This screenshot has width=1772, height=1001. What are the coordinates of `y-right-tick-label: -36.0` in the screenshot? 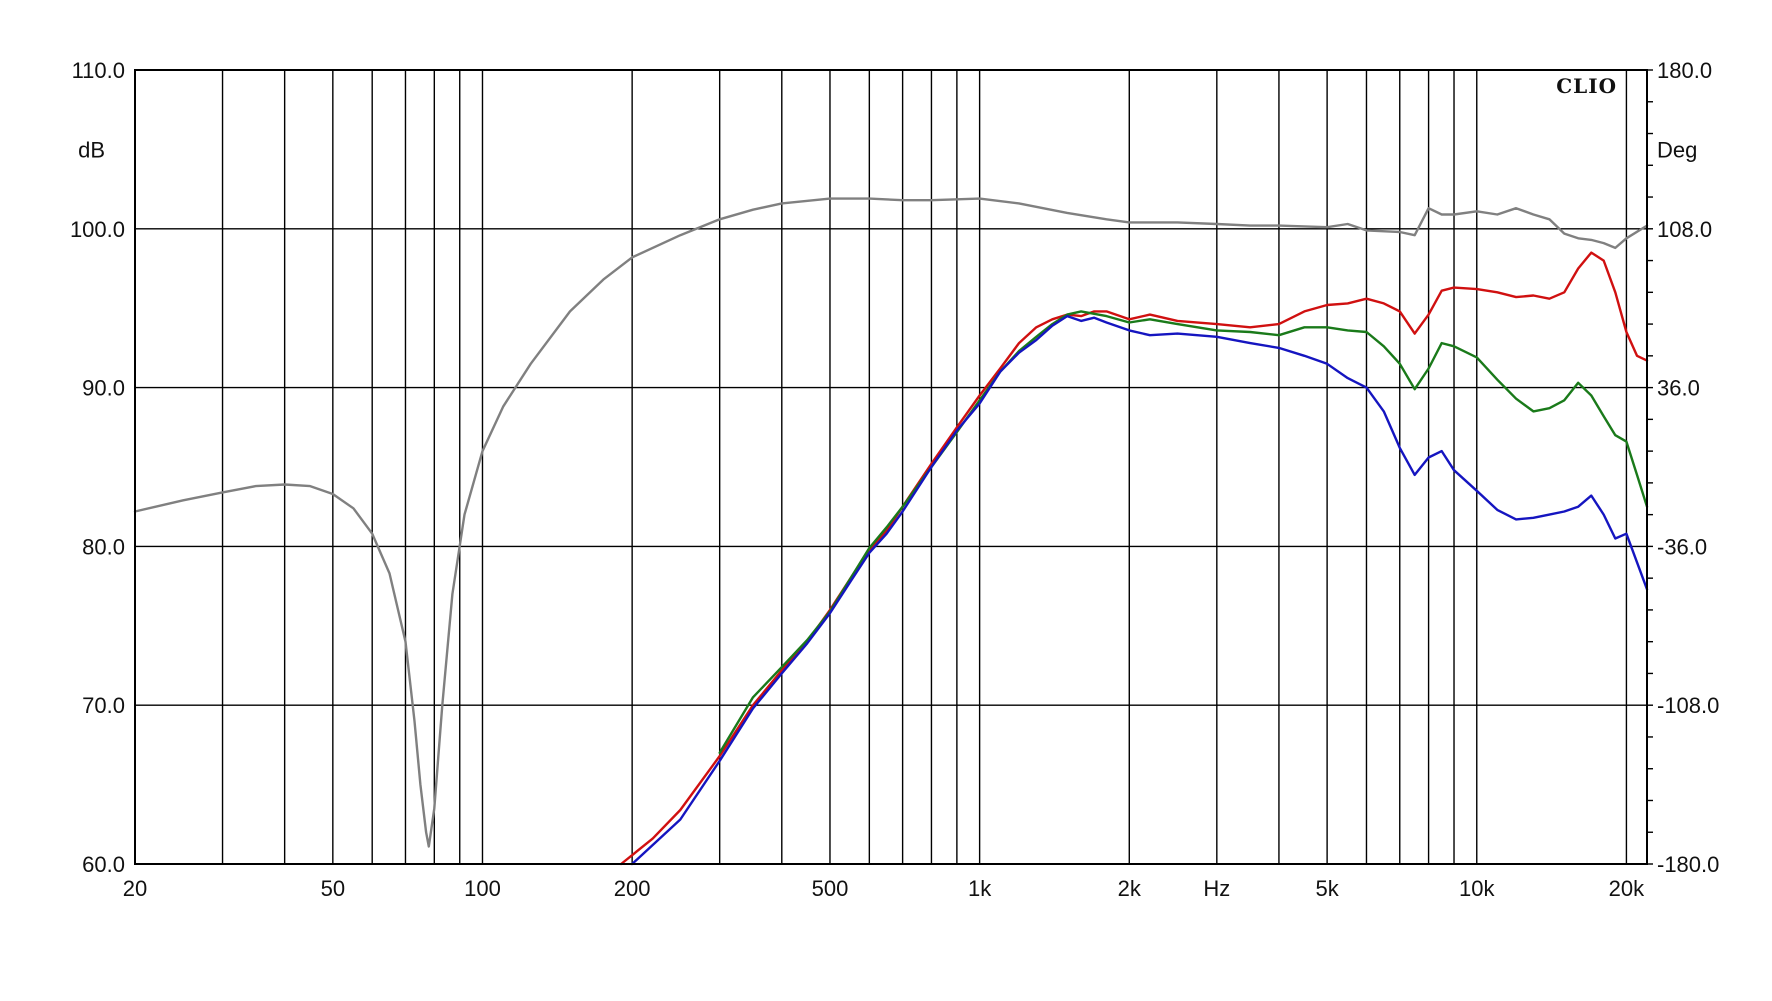 It's located at (1682, 546).